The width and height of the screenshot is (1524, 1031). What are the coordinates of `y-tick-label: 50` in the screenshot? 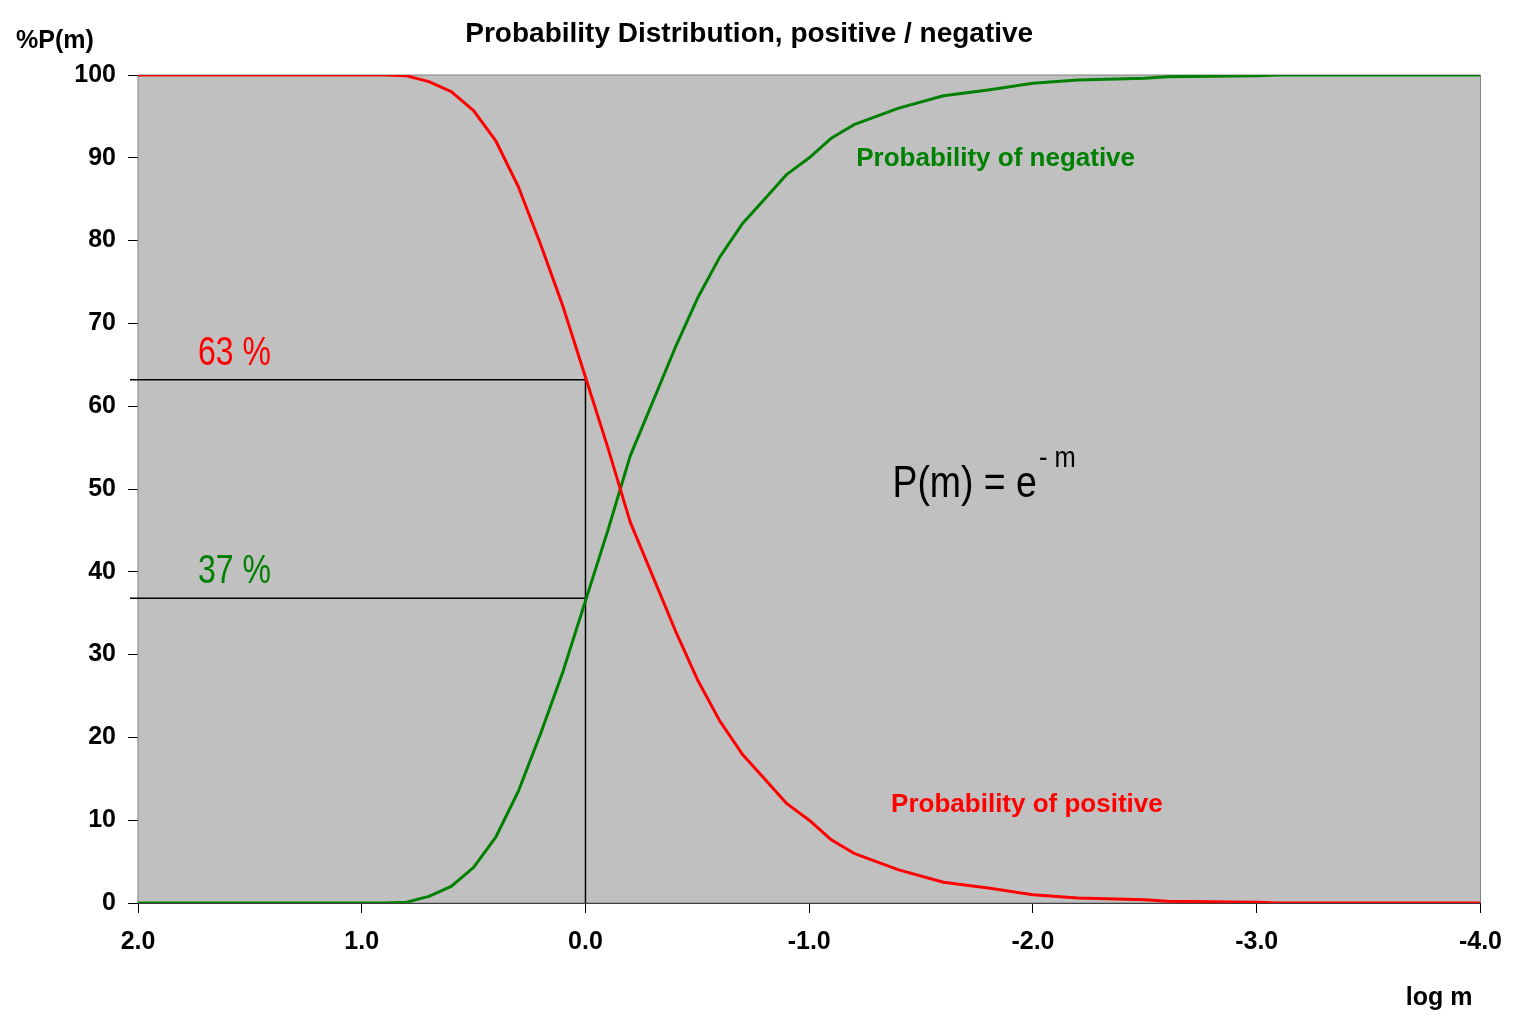 It's located at (102, 486).